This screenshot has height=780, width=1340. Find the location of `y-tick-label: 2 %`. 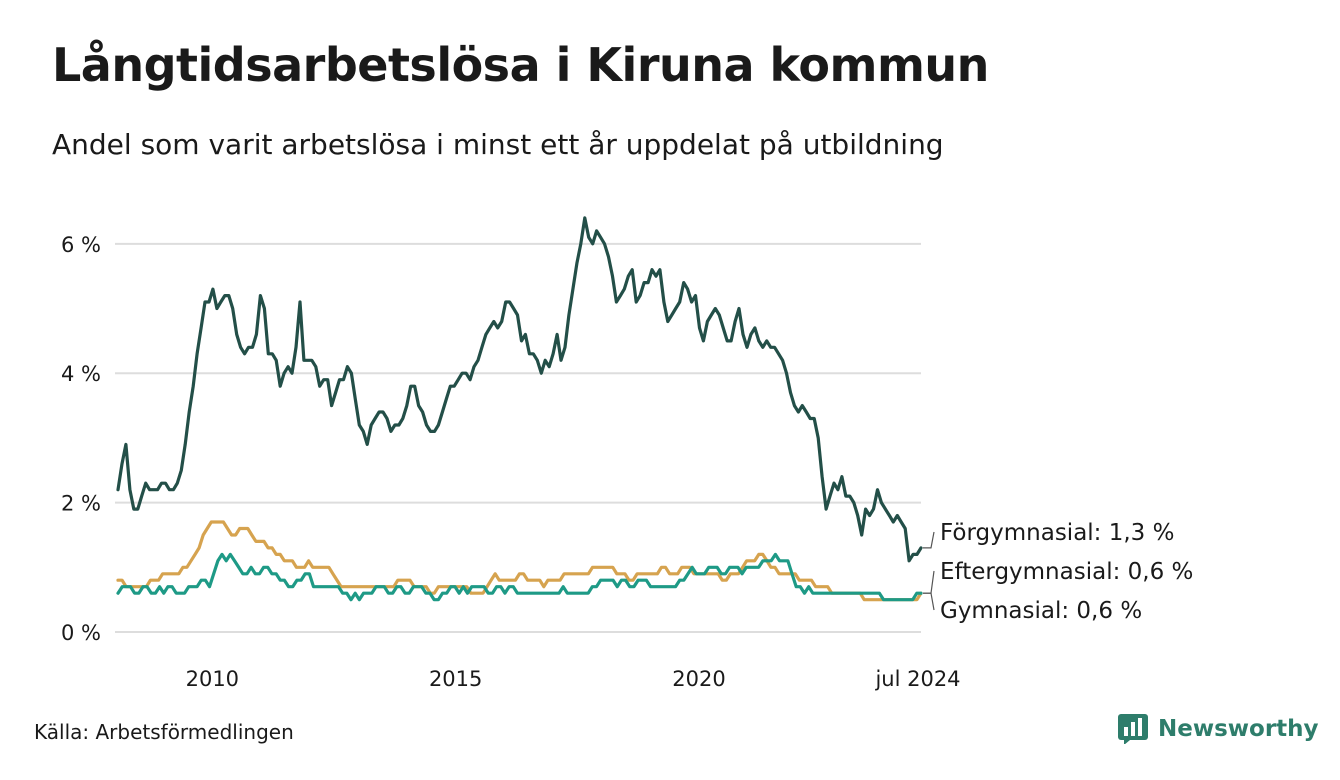

y-tick-label: 2 % is located at coordinates (81, 504).